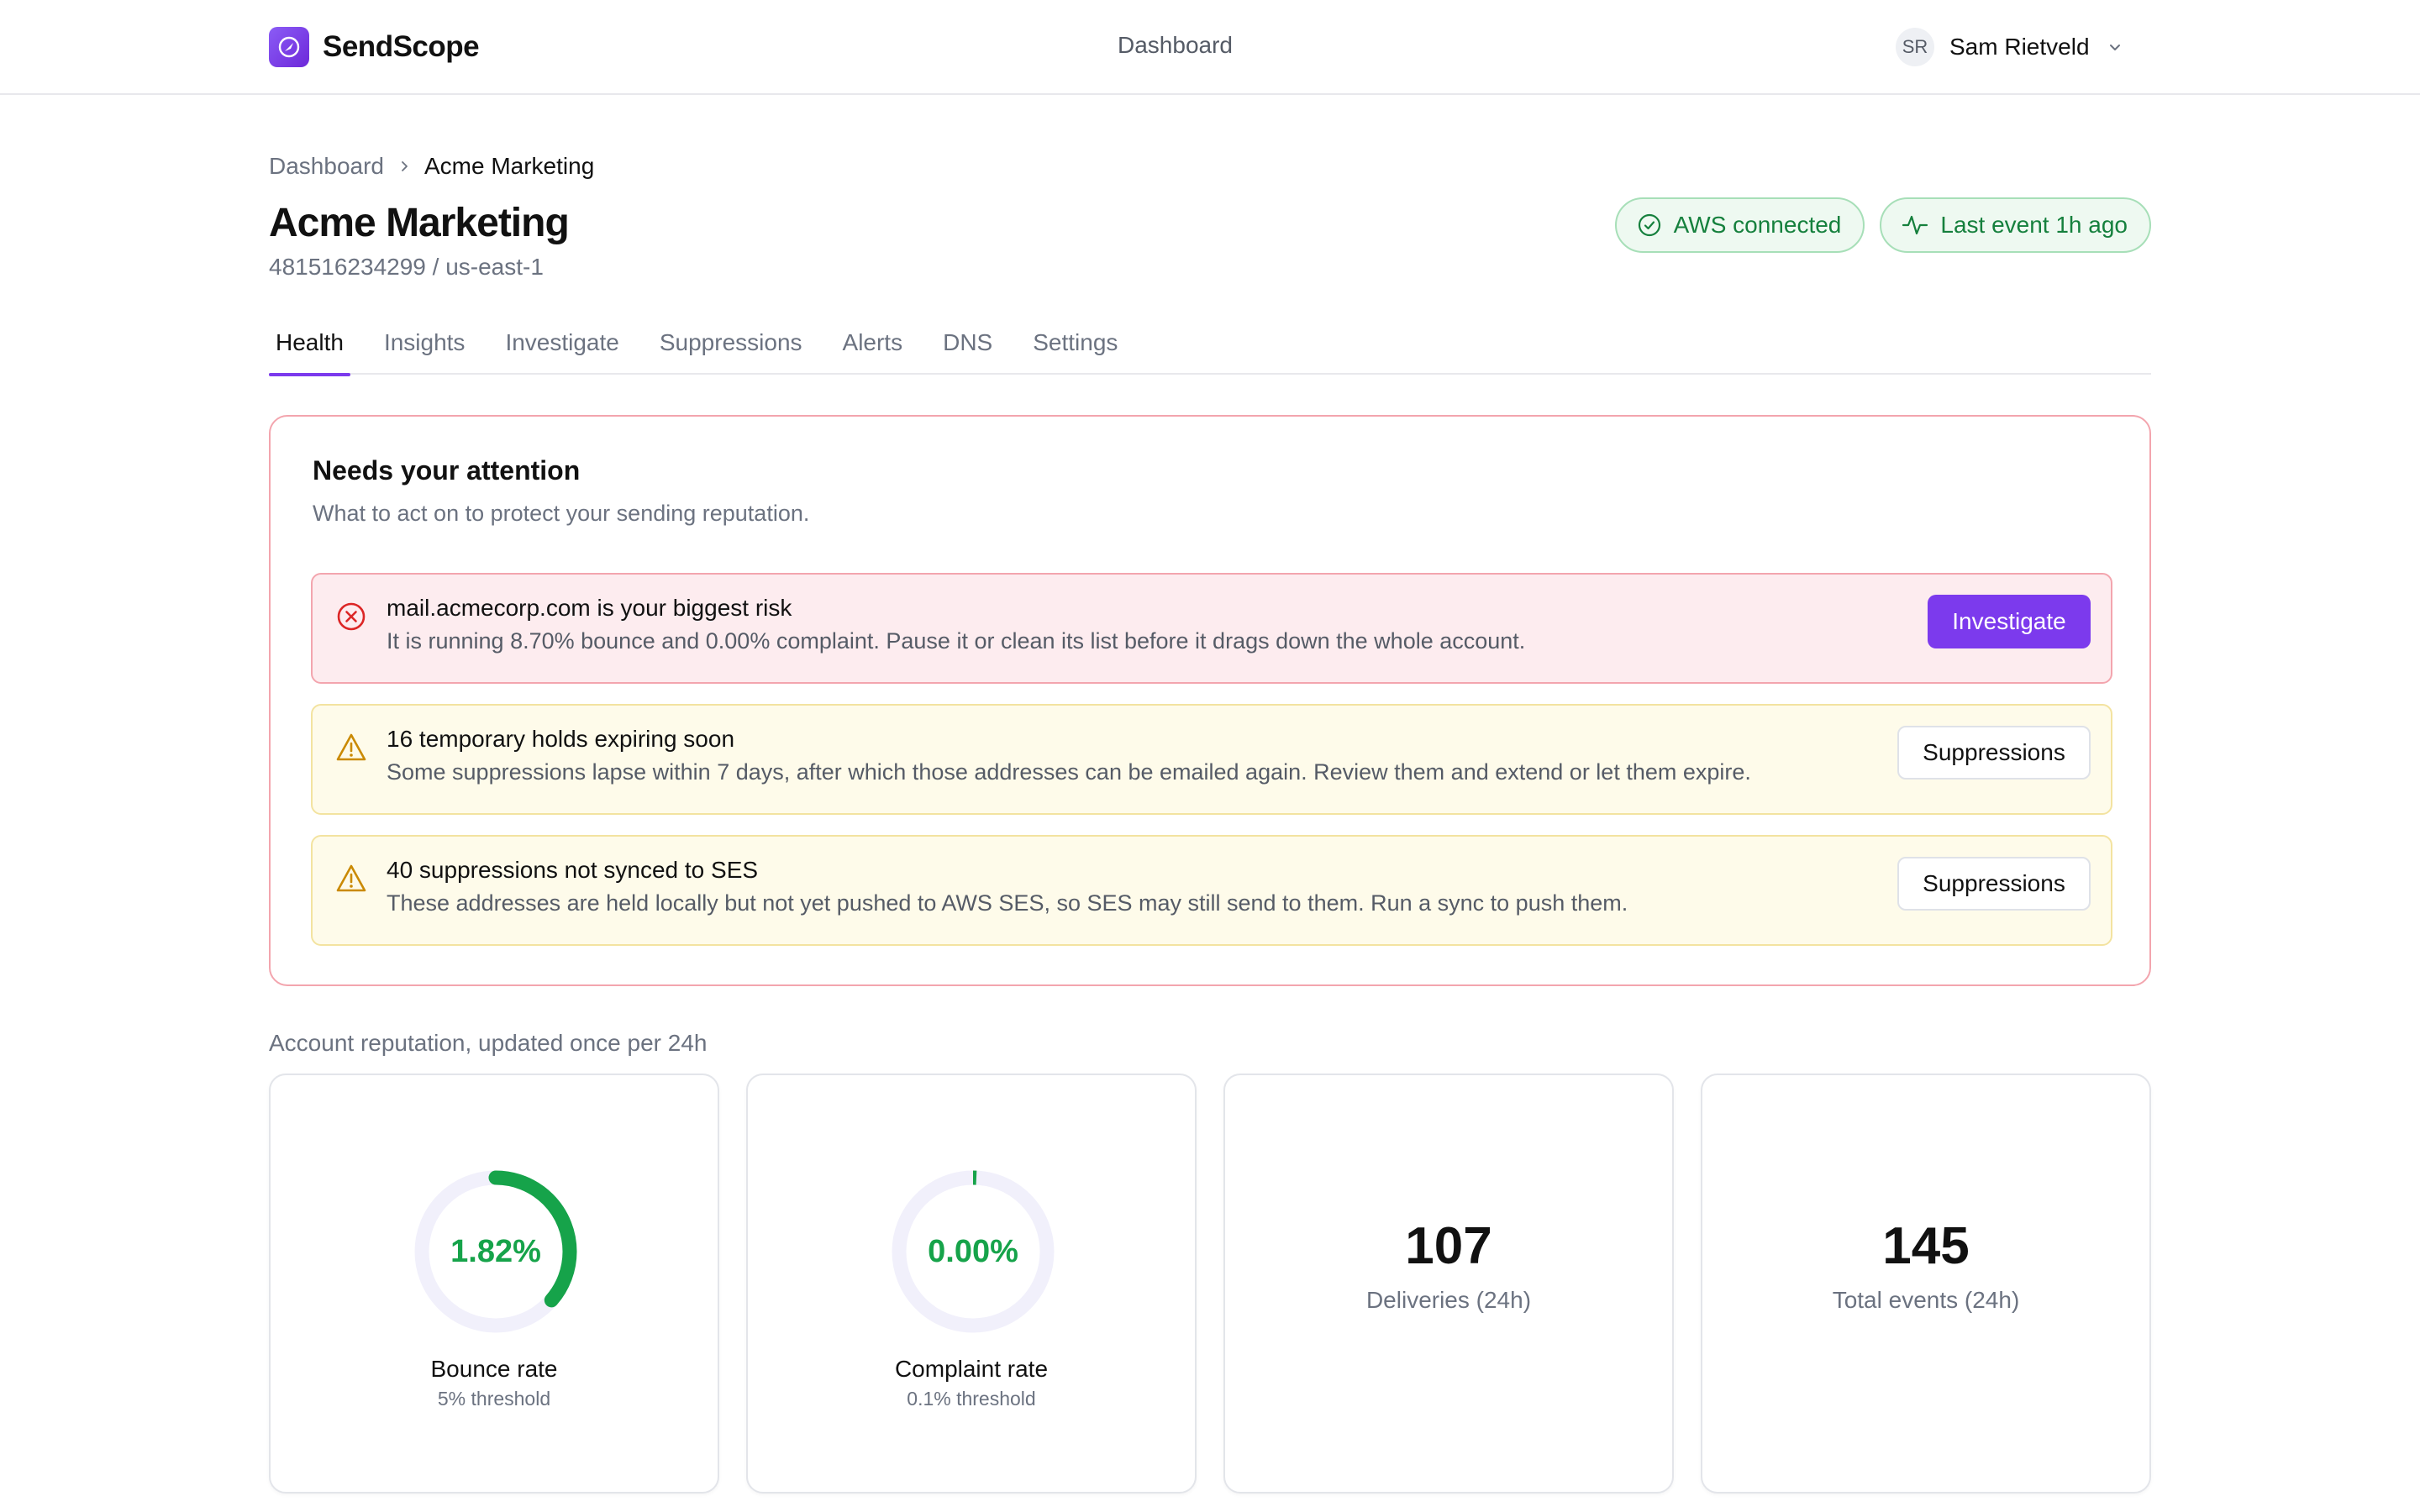  What do you see at coordinates (1926, 1300) in the screenshot?
I see `total-events-label: Total events (24h)` at bounding box center [1926, 1300].